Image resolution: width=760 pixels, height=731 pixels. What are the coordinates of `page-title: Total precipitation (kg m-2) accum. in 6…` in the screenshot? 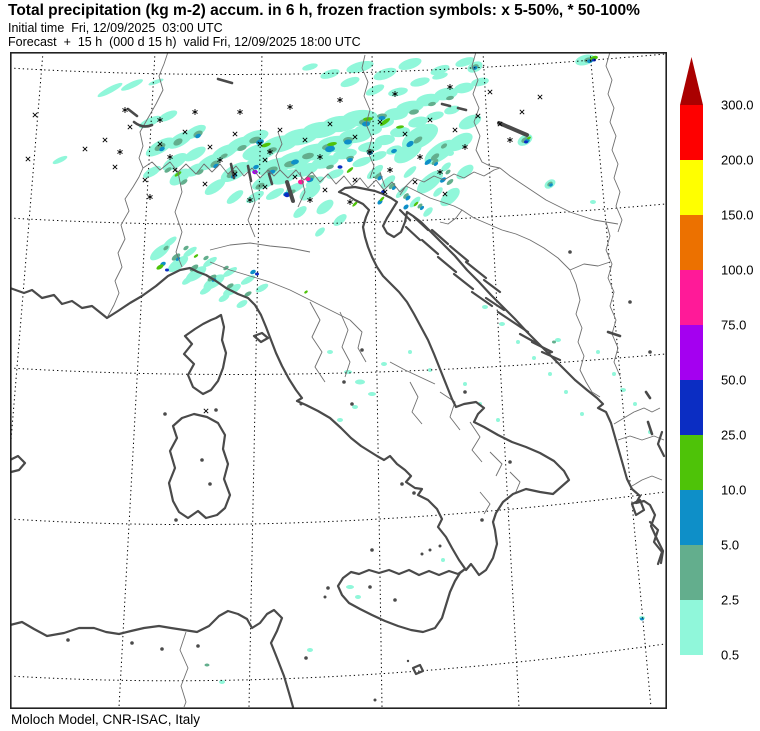 It's located at (324, 10).